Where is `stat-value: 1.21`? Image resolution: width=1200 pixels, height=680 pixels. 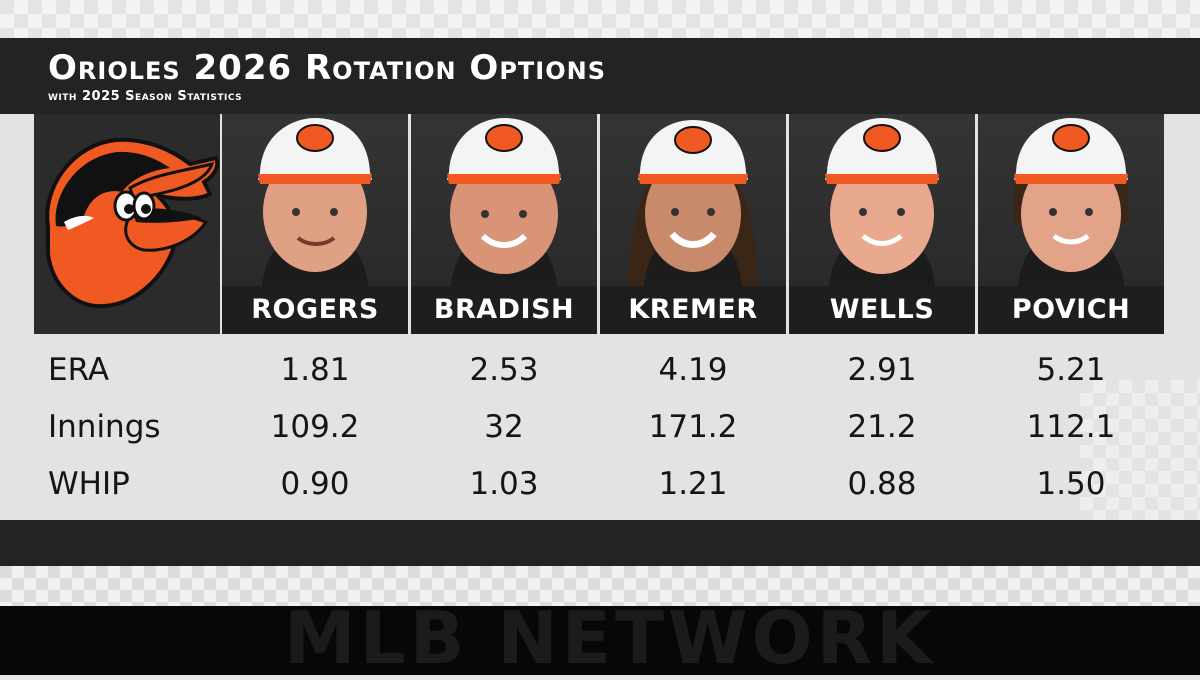
stat-value: 1.21 is located at coordinates (693, 484).